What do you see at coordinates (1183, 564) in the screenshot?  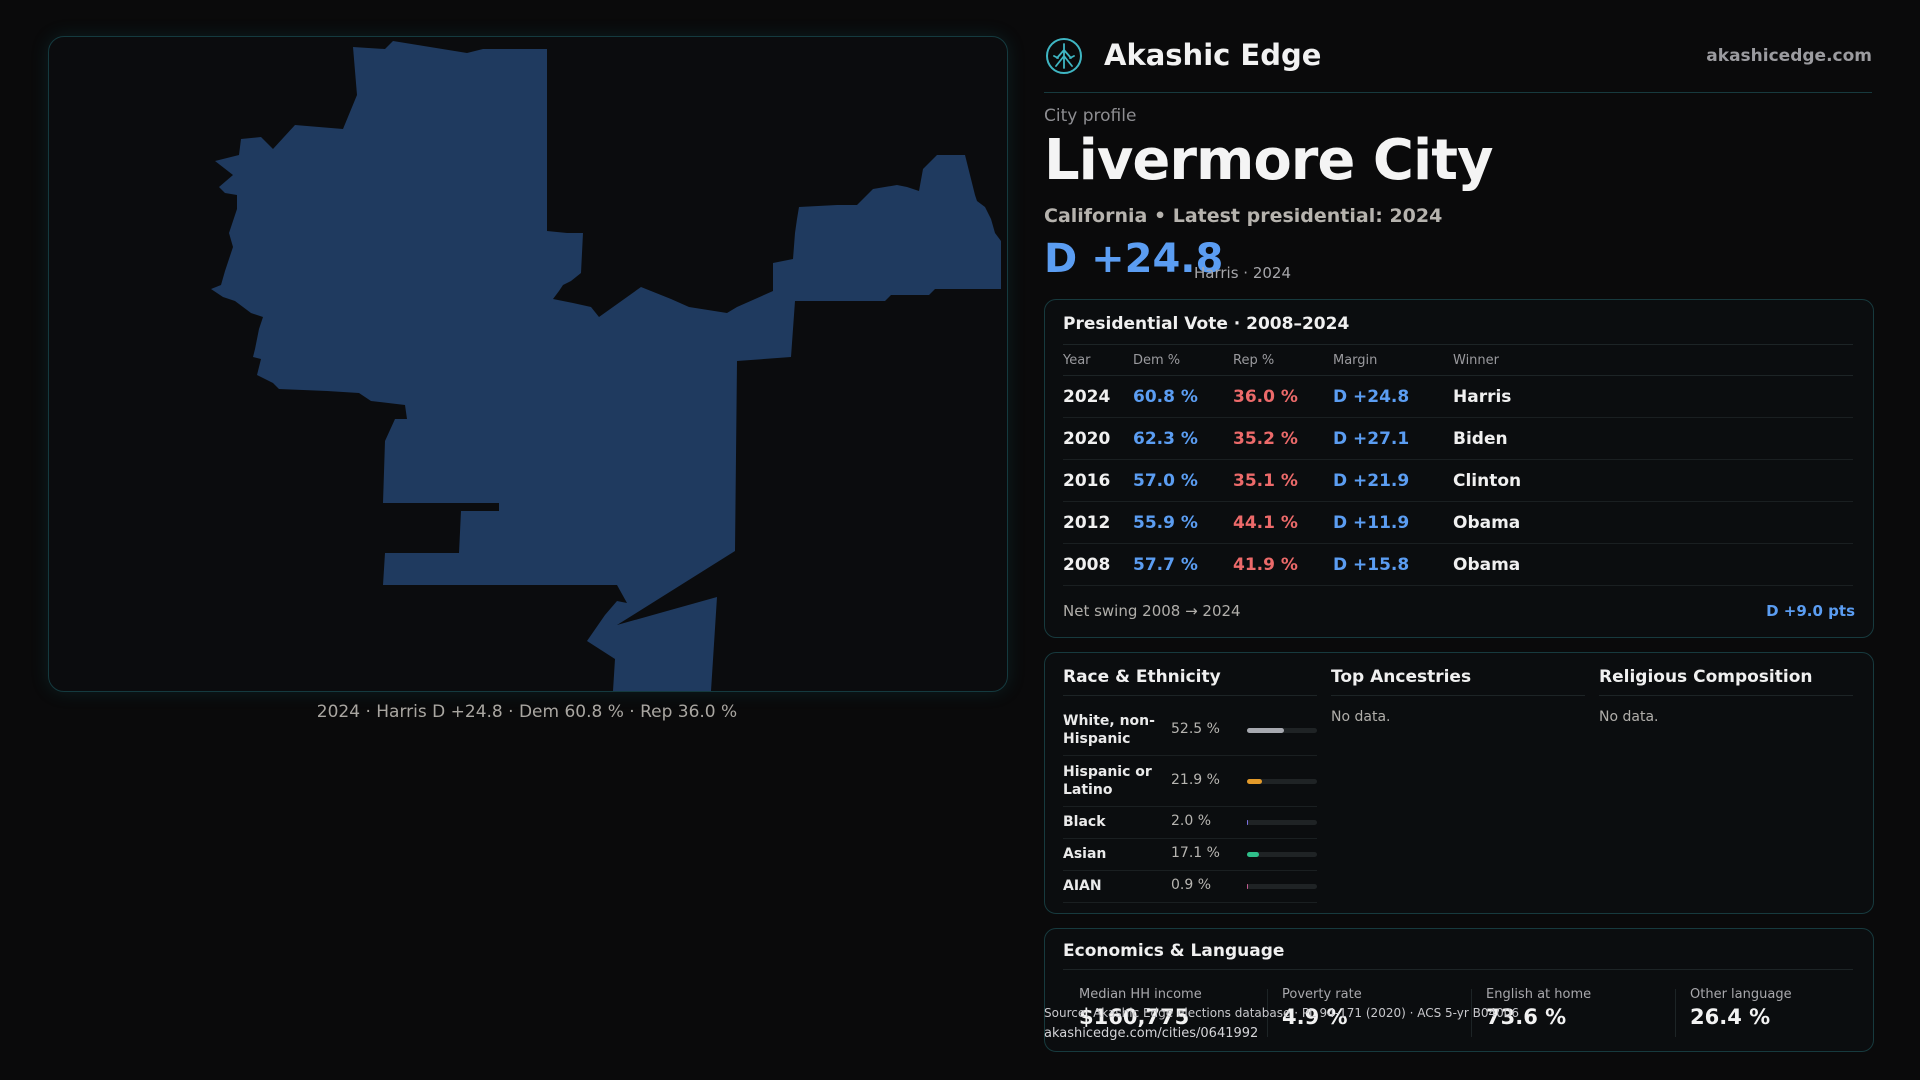 I see `row-dem: 57.7 %` at bounding box center [1183, 564].